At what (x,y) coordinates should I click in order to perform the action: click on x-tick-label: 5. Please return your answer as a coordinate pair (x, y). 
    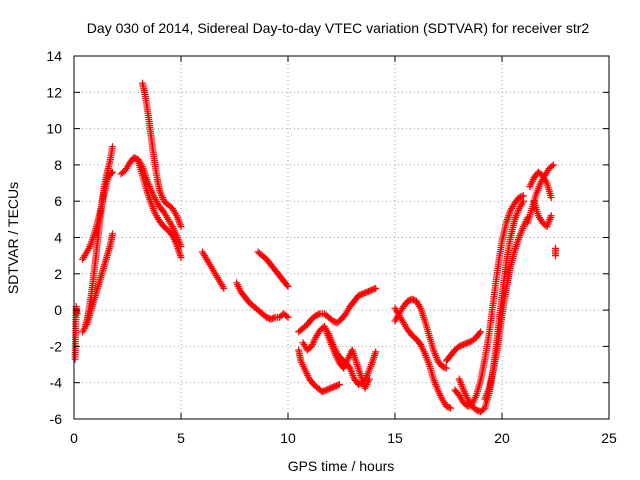
    Looking at the image, I should click on (181, 438).